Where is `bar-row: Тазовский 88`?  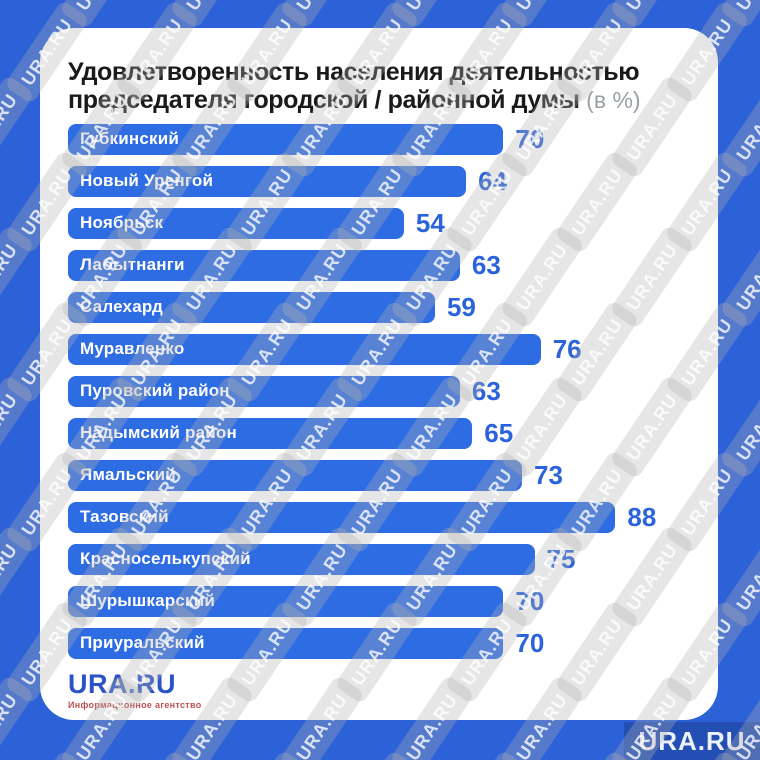 bar-row: Тазовский 88 is located at coordinates (379, 517).